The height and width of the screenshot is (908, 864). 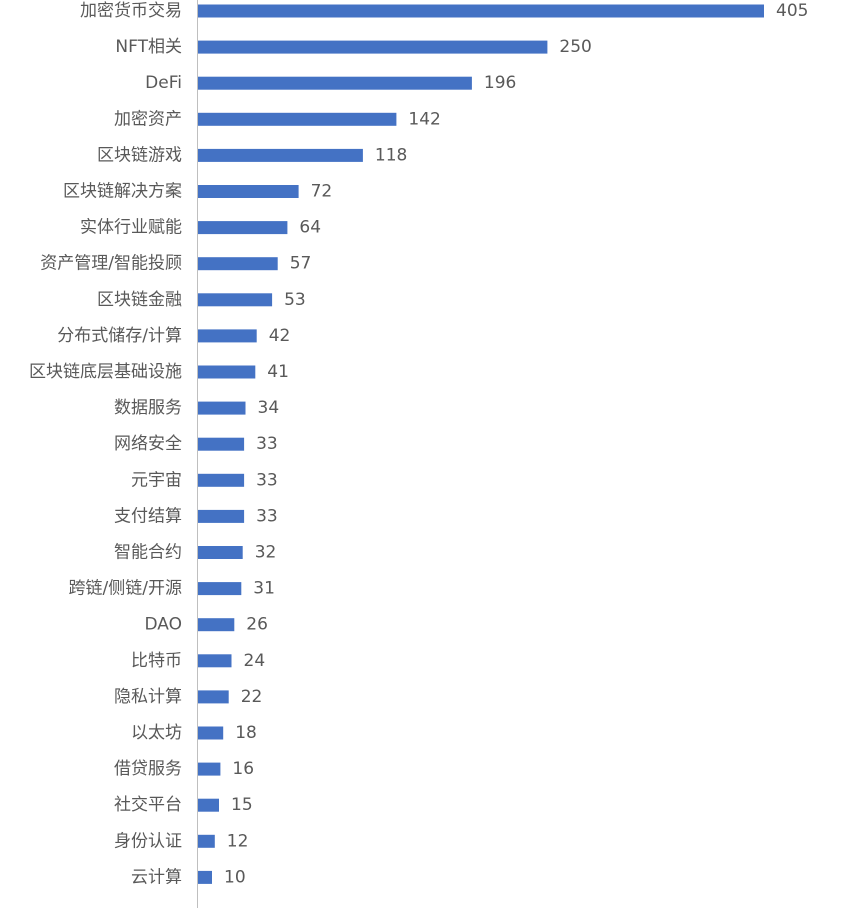 I want to click on category-label-12: 网络安全, so click(x=148, y=444).